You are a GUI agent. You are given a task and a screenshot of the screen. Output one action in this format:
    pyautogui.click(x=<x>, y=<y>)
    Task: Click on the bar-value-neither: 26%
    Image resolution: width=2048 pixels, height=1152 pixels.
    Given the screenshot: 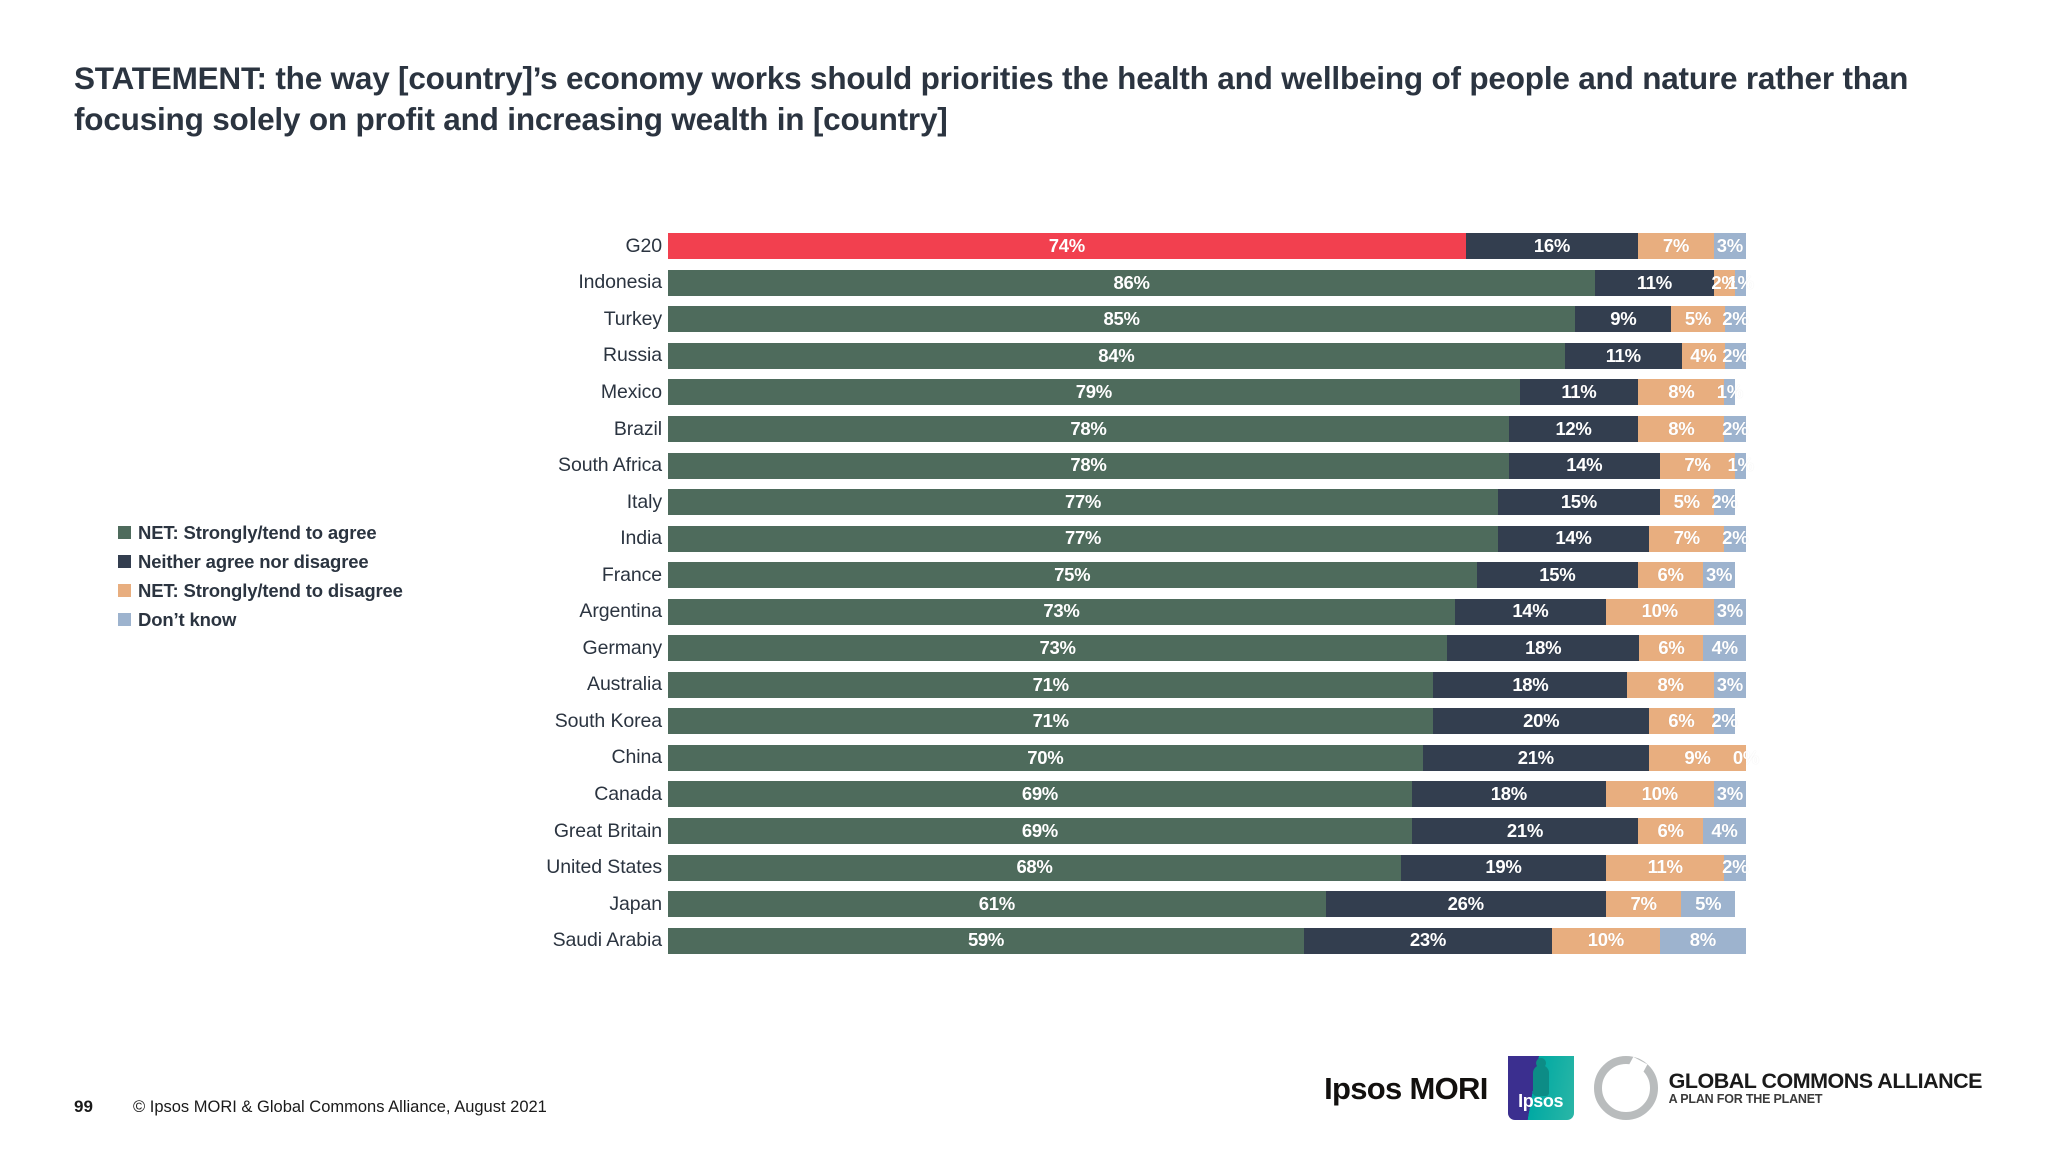 What is the action you would take?
    pyautogui.click(x=1465, y=903)
    